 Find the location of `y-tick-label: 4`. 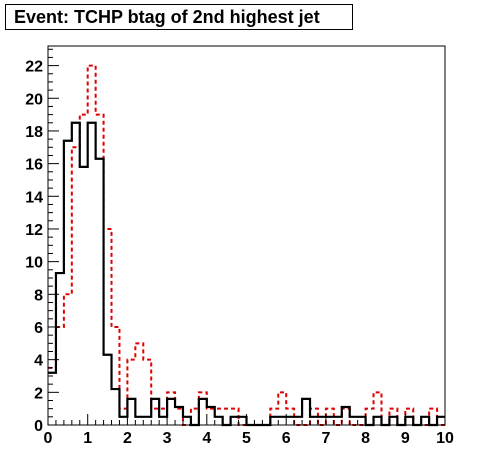

y-tick-label: 4 is located at coordinates (38, 361).